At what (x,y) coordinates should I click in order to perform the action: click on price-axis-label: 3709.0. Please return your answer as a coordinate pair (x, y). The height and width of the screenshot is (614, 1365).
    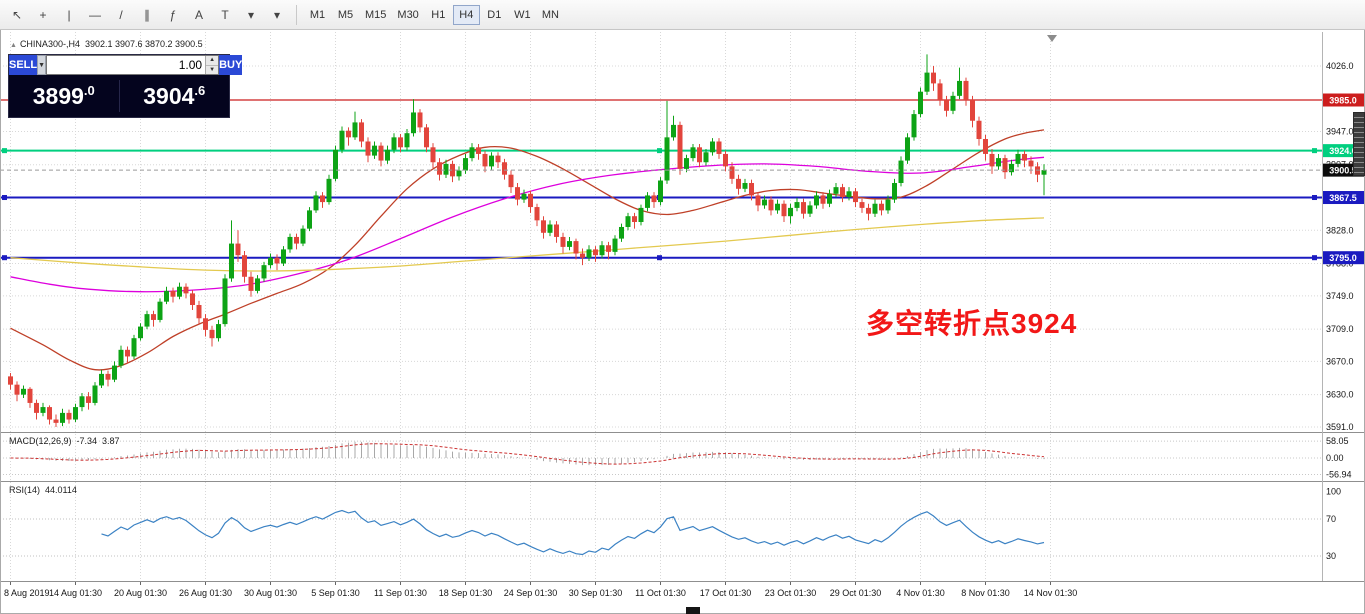
    Looking at the image, I should click on (1340, 329).